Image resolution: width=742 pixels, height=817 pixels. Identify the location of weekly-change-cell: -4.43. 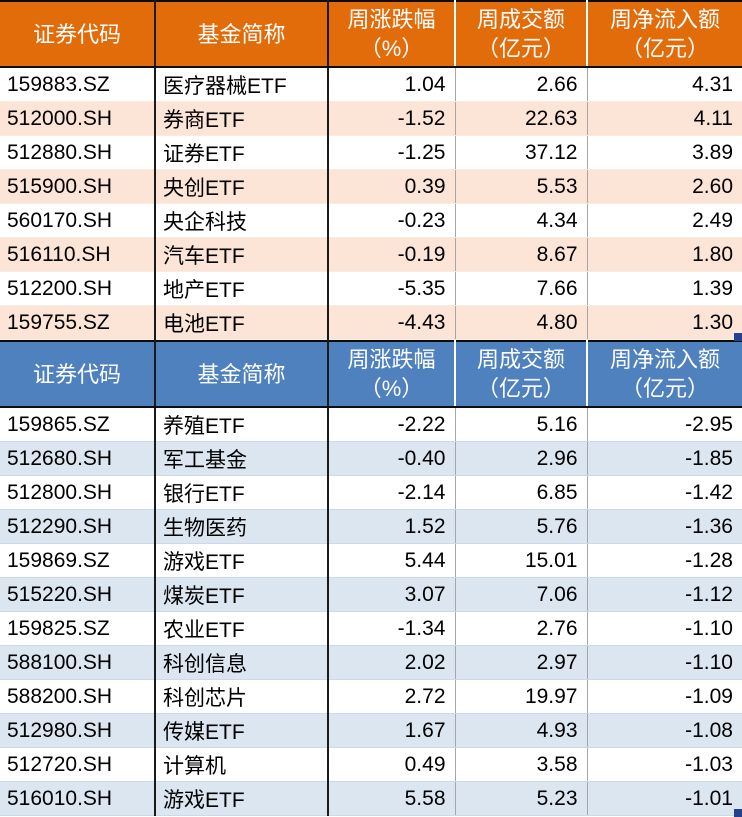
(392, 322).